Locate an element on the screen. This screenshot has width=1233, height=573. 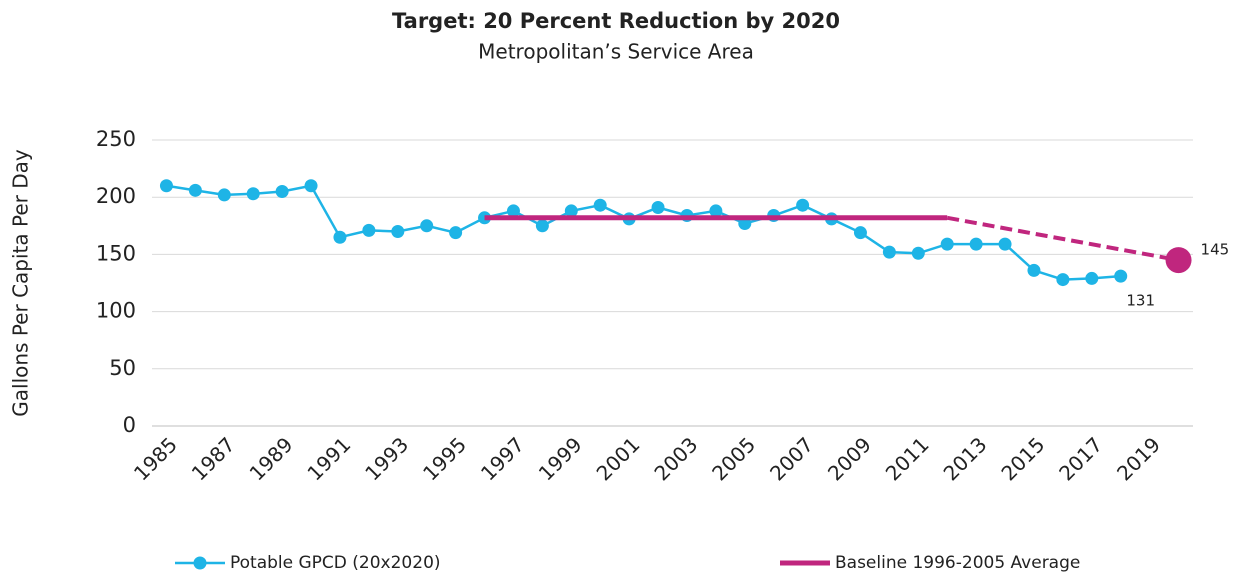
x-tick-label: 1989 is located at coordinates (271, 458).